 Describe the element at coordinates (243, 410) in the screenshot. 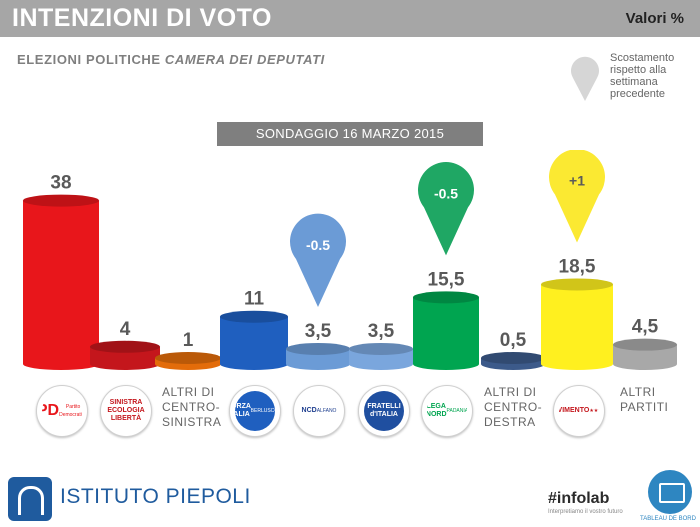

I see `logo-text: FORZA ITALIA` at that location.